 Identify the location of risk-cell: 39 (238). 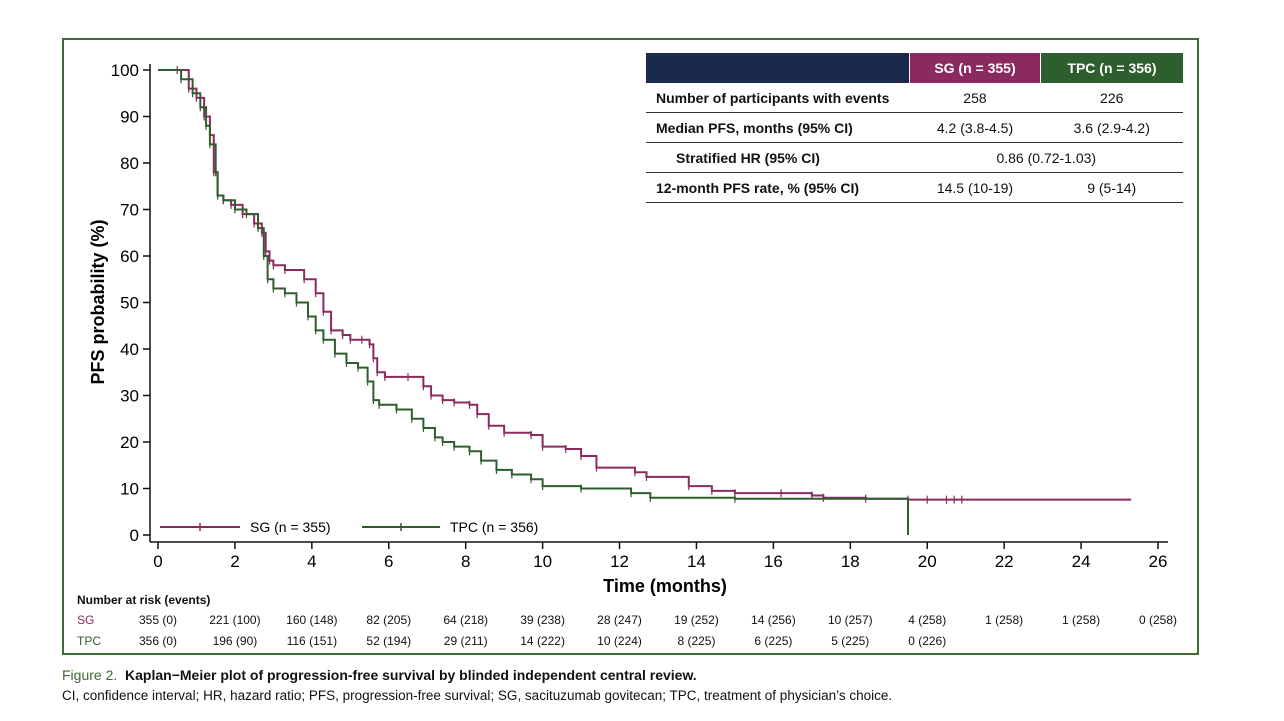
(542, 620).